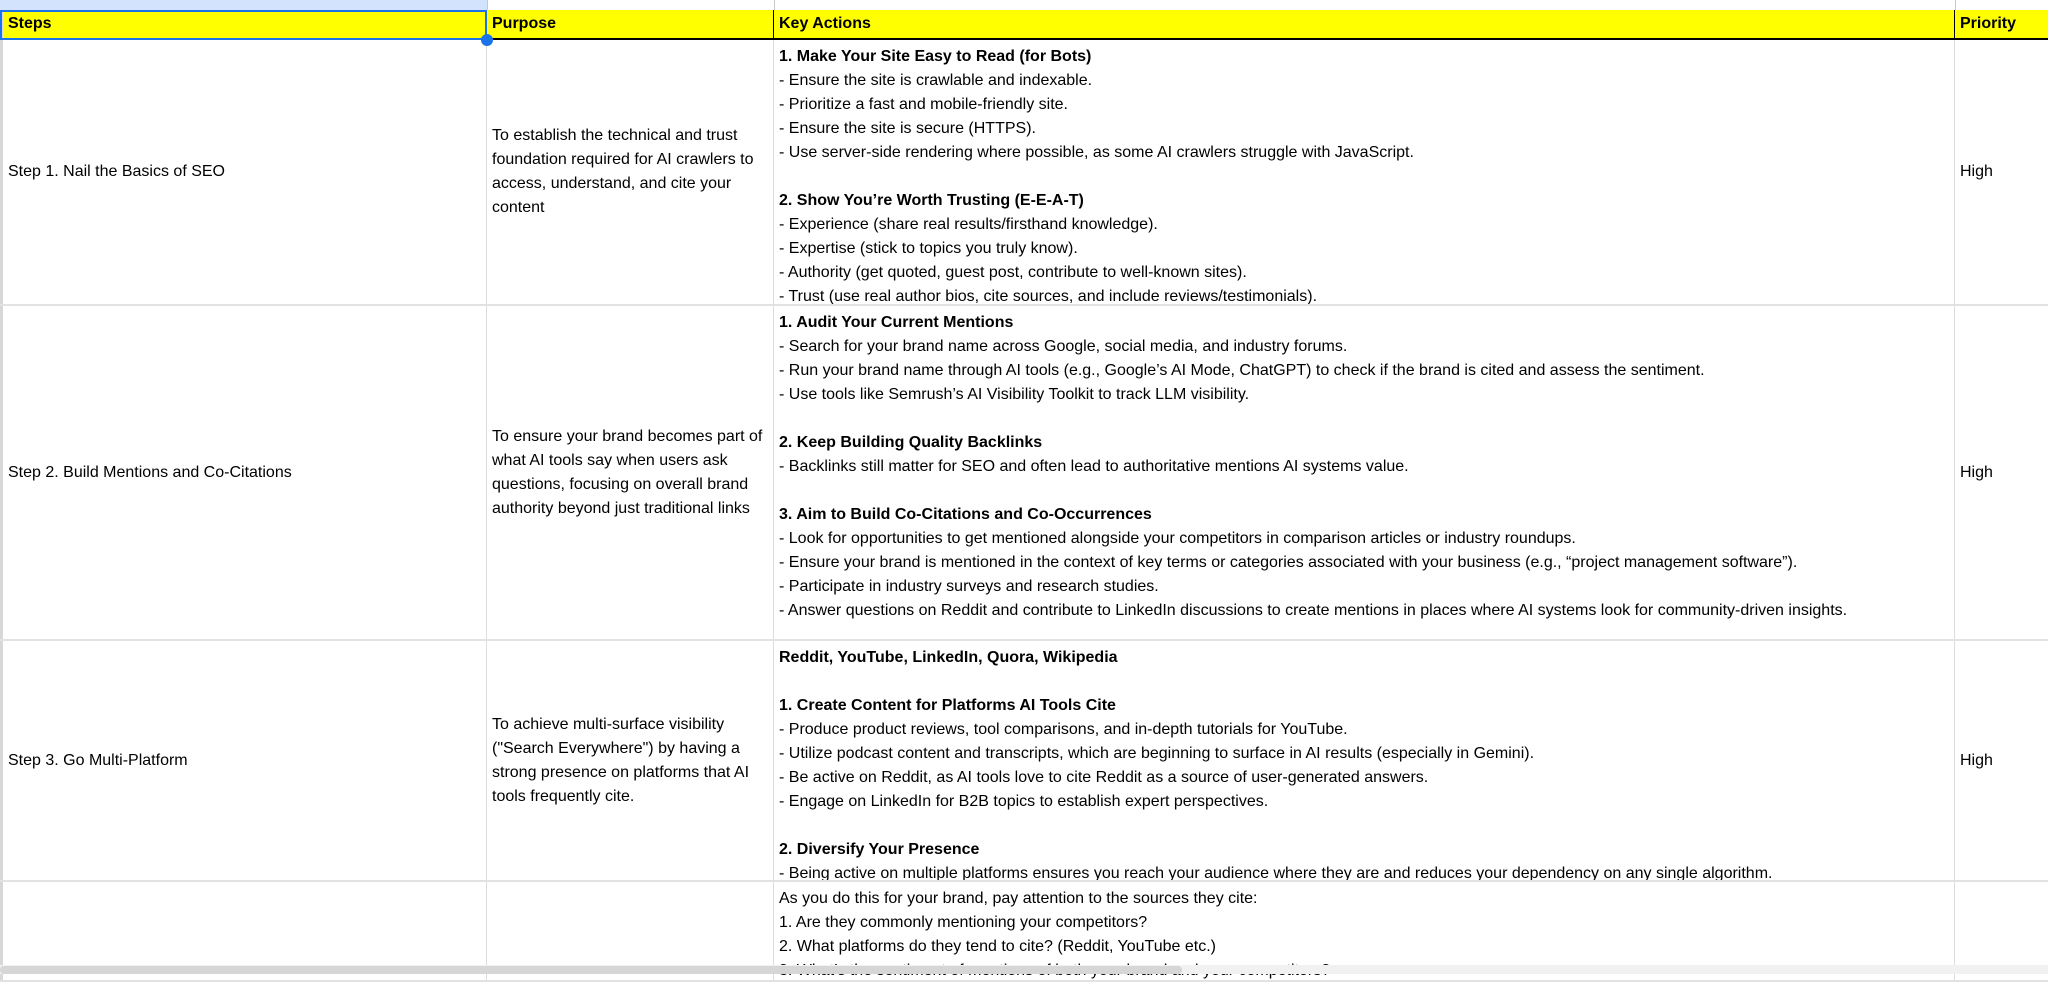 This screenshot has width=2048, height=982. I want to click on header-label: Purpose, so click(524, 23).